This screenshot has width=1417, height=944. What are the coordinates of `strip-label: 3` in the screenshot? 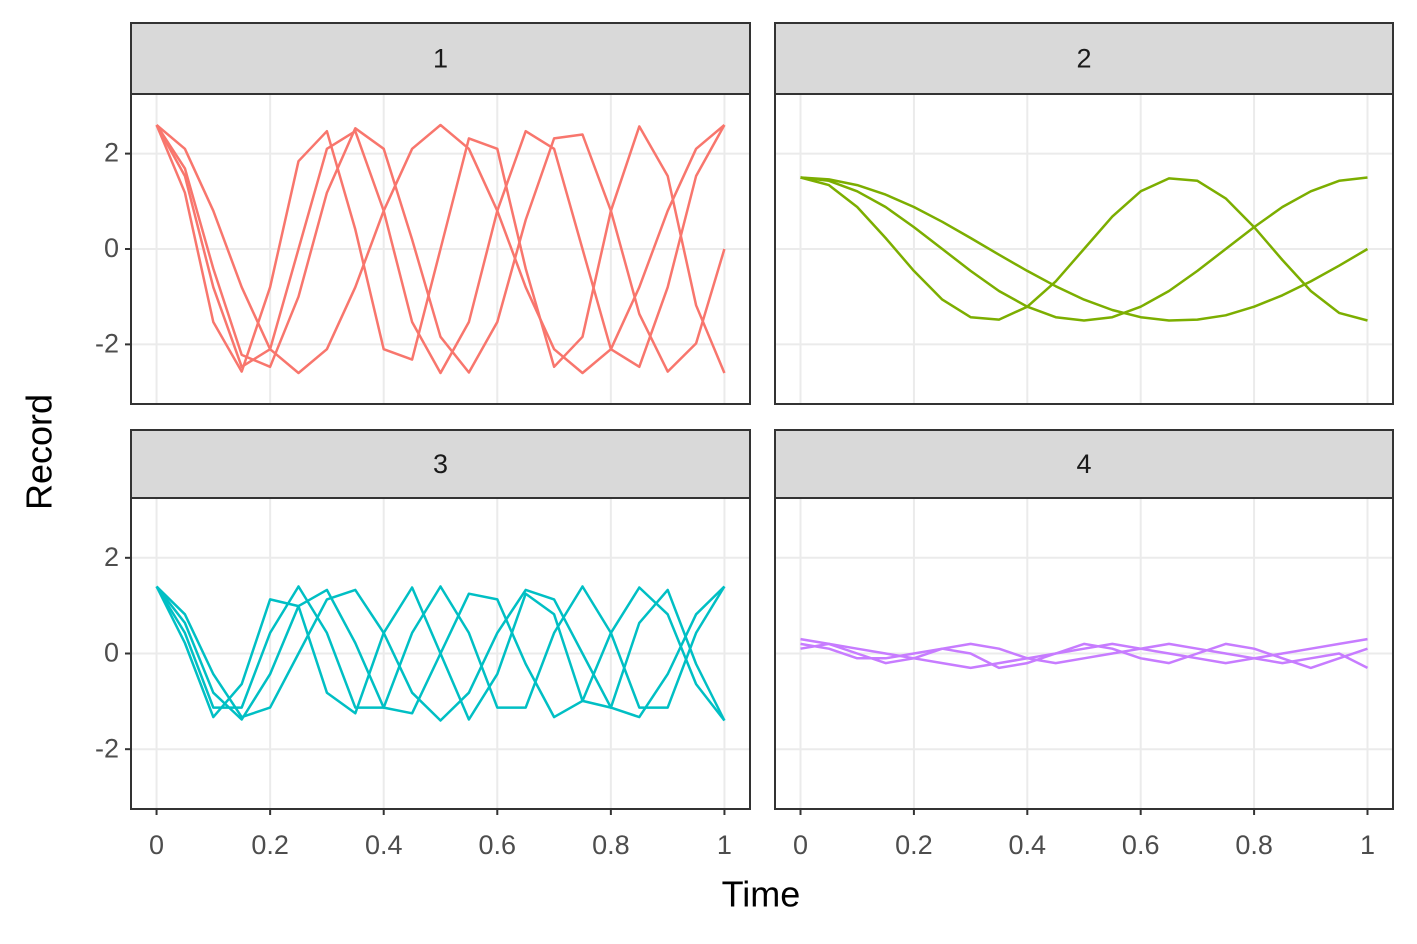 It's located at (440, 464).